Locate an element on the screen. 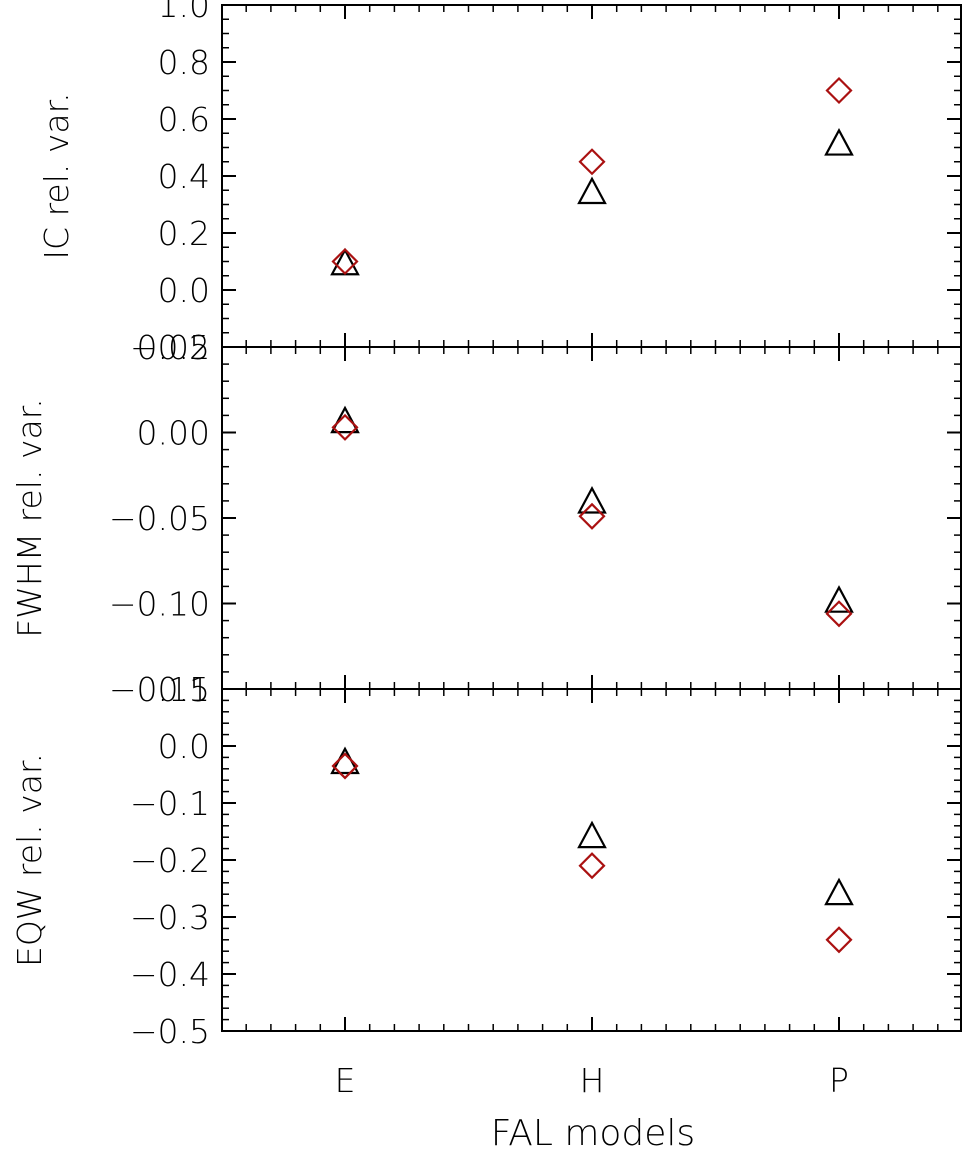 The height and width of the screenshot is (1156, 963). y-tick-label: −0.1 is located at coordinates (170, 803).